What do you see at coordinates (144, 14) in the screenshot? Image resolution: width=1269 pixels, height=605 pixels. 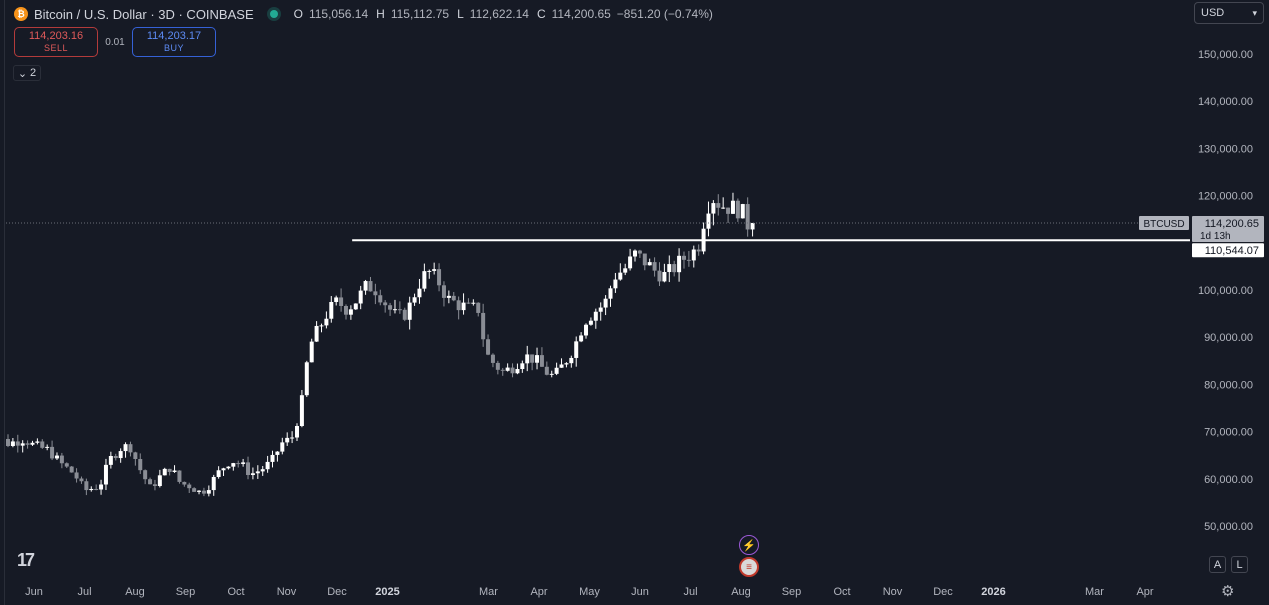 I see `symbol-title: Bitcoin / U.S. Dollar · 3D · COINBASE` at bounding box center [144, 14].